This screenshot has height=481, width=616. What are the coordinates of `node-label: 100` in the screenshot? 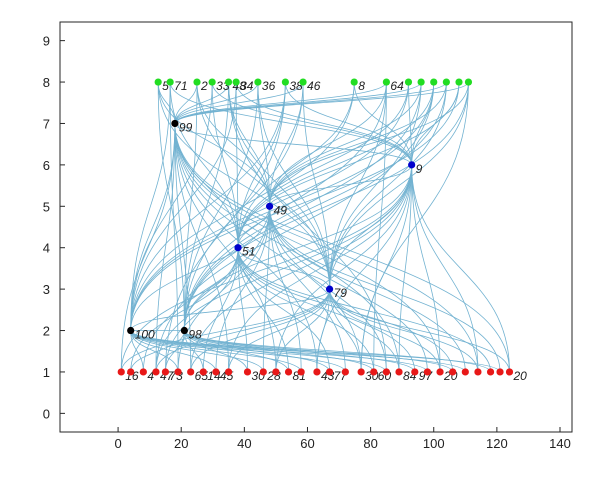 It's located at (145, 335).